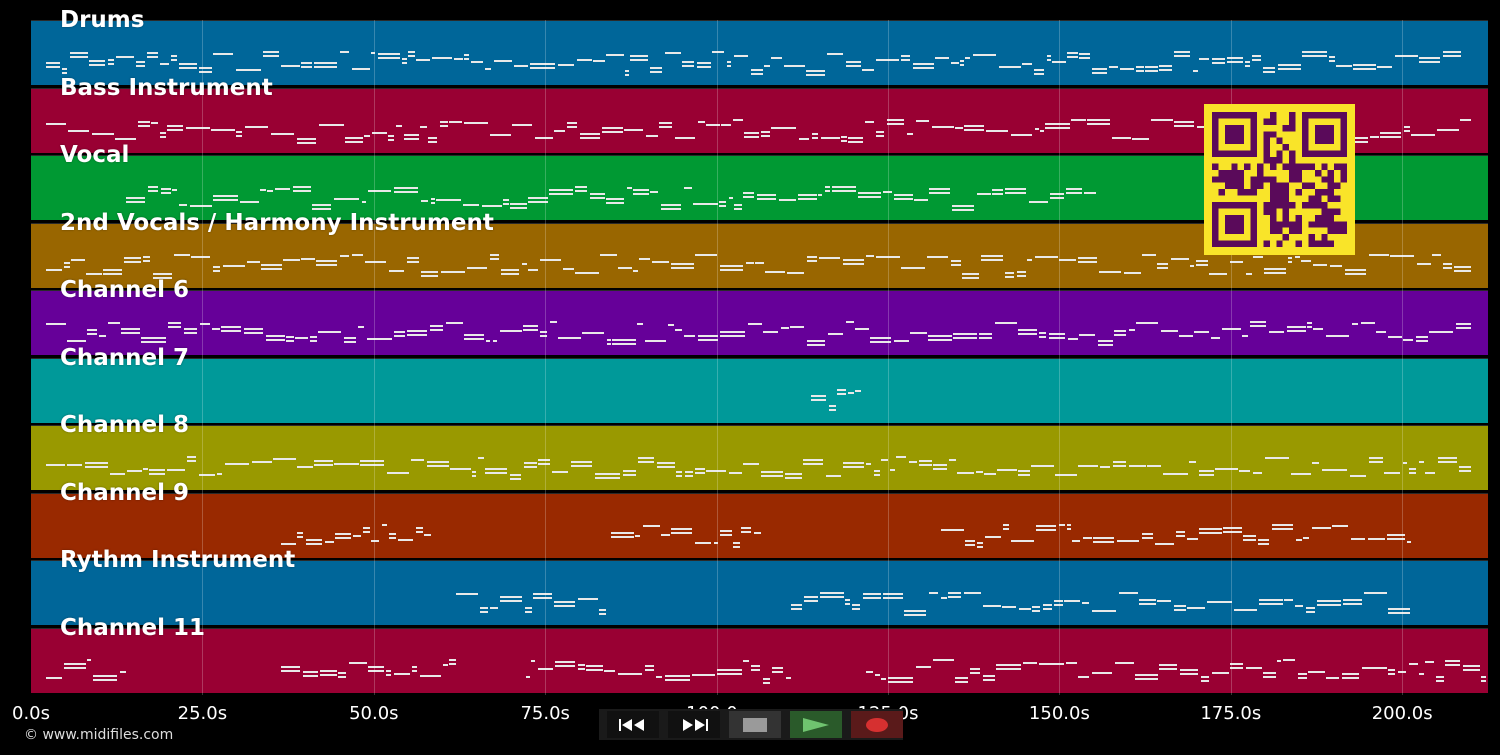 The image size is (1500, 755). I want to click on rewind-button, so click(633, 724).